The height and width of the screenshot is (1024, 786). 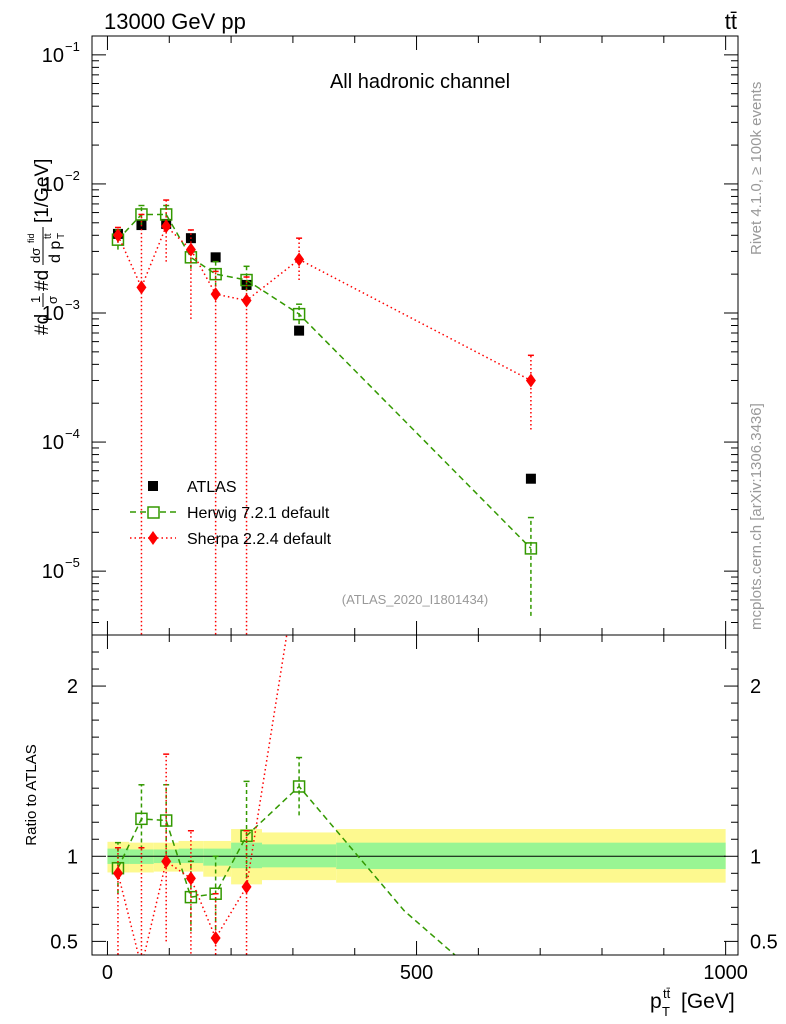 What do you see at coordinates (764, 942) in the screenshot?
I see `ratio-y-tick-label-right: 0.5` at bounding box center [764, 942].